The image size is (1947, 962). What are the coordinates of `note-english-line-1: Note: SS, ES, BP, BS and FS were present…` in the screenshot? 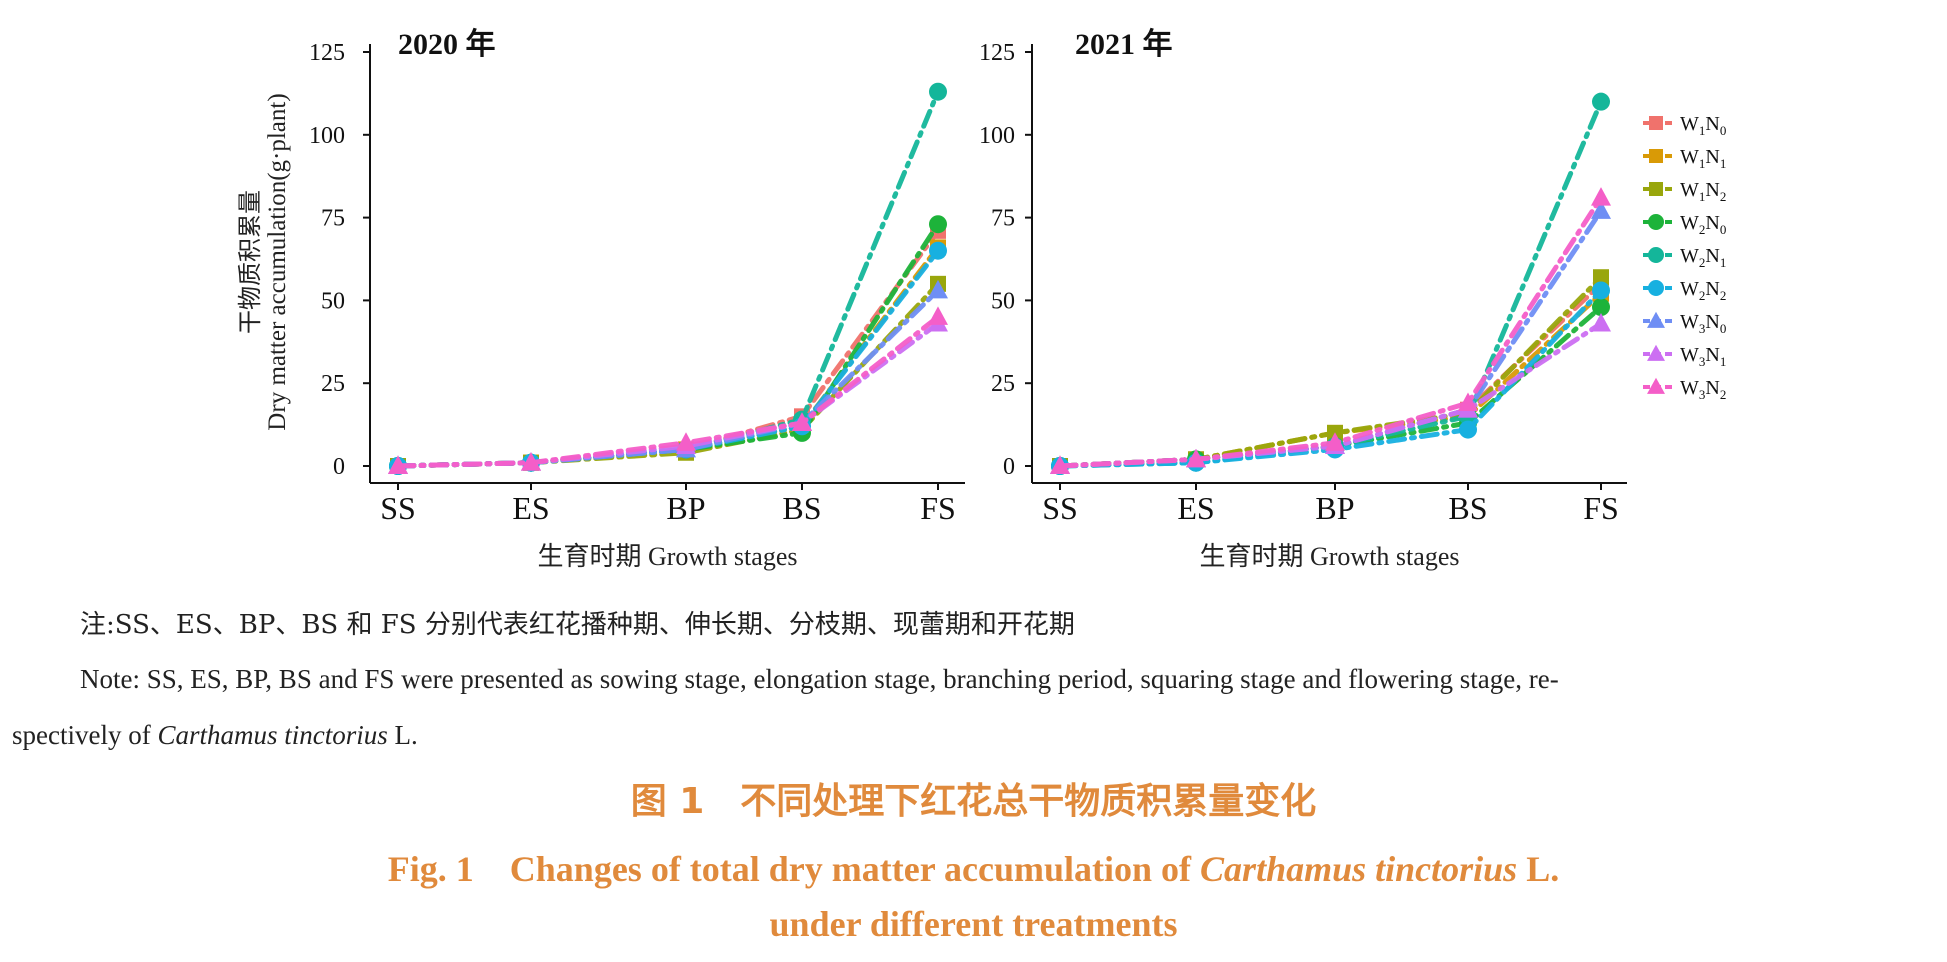 It's located at (819, 679).